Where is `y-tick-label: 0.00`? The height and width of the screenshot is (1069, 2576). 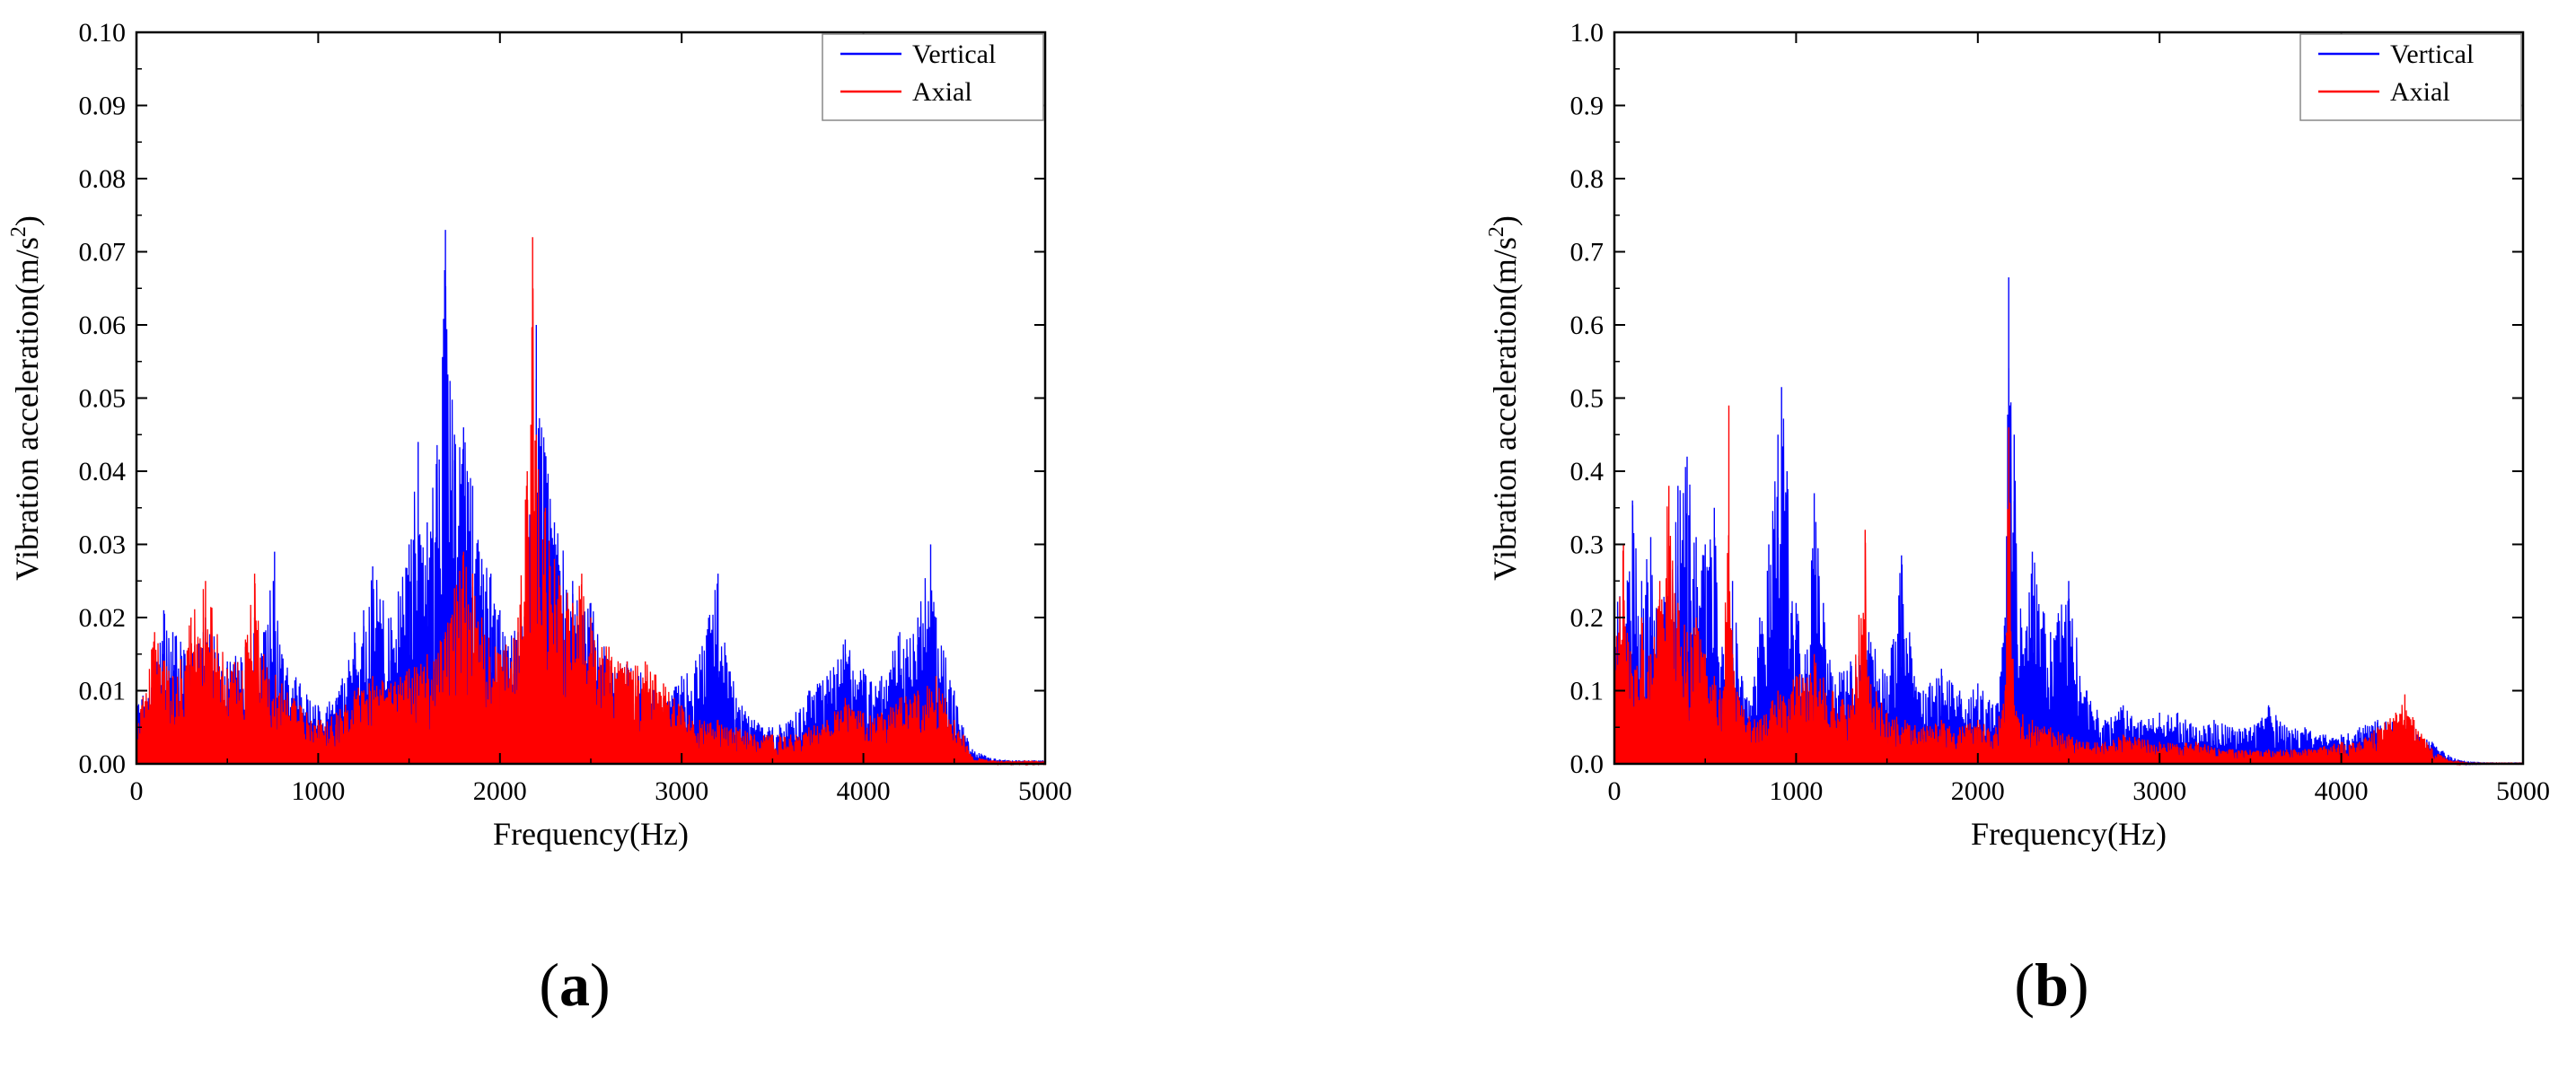
y-tick-label: 0.00 is located at coordinates (103, 764).